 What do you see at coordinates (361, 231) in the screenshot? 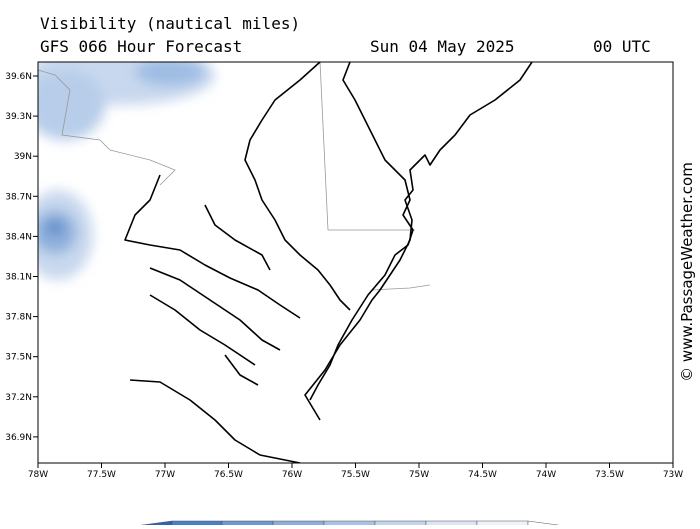
I see `coastline-delmarva-west` at bounding box center [361, 231].